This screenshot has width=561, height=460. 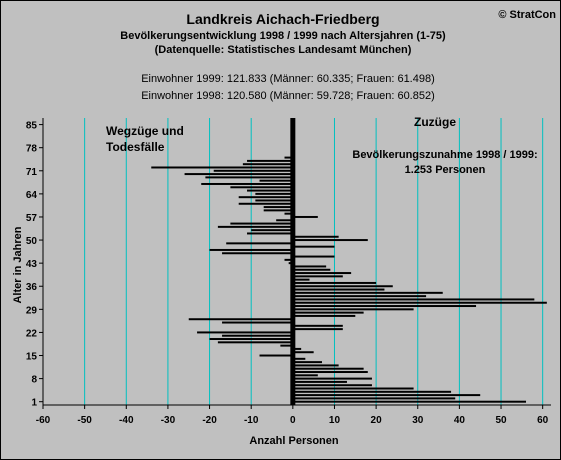 What do you see at coordinates (527, 15) in the screenshot?
I see `copyright-label: © StratCon` at bounding box center [527, 15].